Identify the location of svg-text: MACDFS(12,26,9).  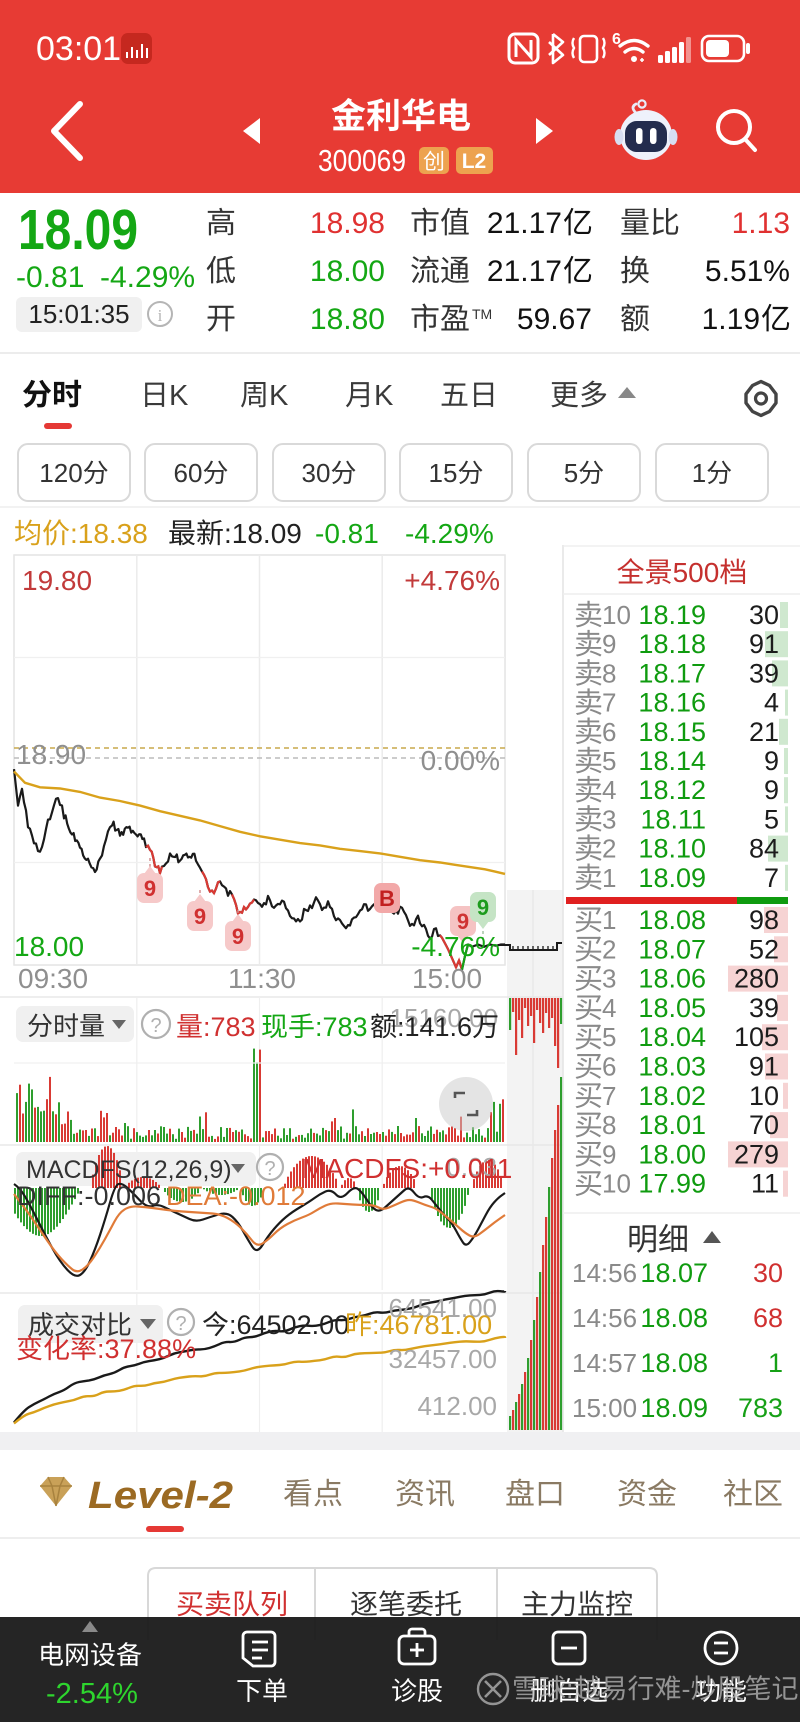
(129, 1170).